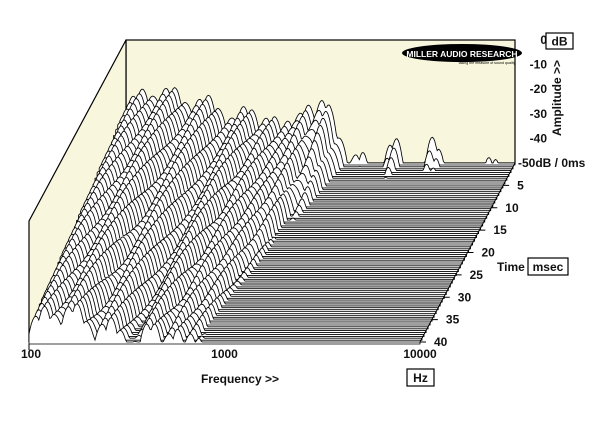  Describe the element at coordinates (543, 40) in the screenshot. I see `amplitude-tick-label: 0` at that location.